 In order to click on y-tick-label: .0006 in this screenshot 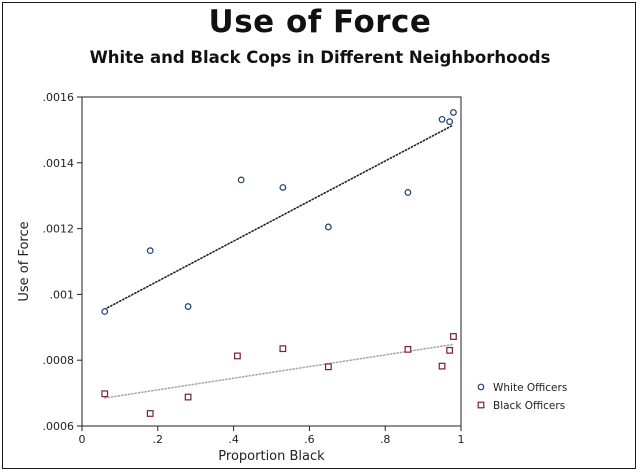, I will do `click(59, 426)`.